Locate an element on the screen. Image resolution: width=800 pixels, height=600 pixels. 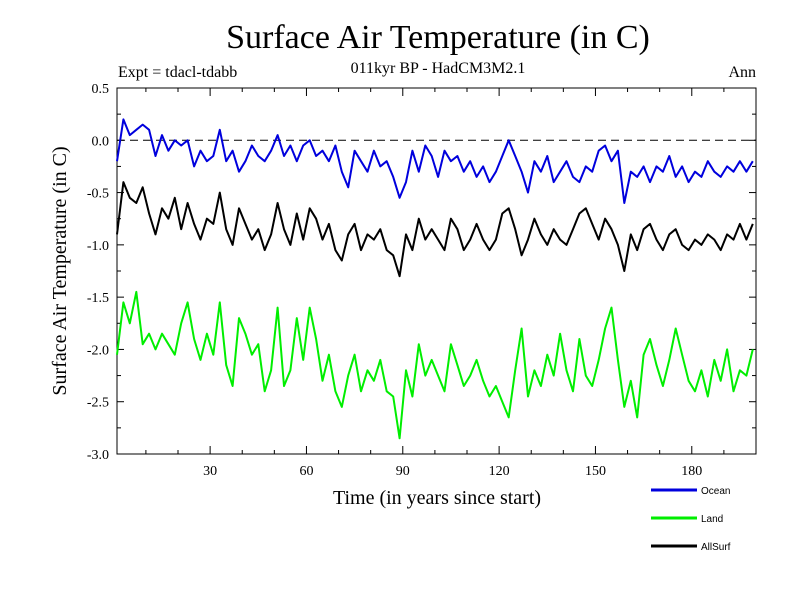
x-tick-label: 30 is located at coordinates (210, 471).